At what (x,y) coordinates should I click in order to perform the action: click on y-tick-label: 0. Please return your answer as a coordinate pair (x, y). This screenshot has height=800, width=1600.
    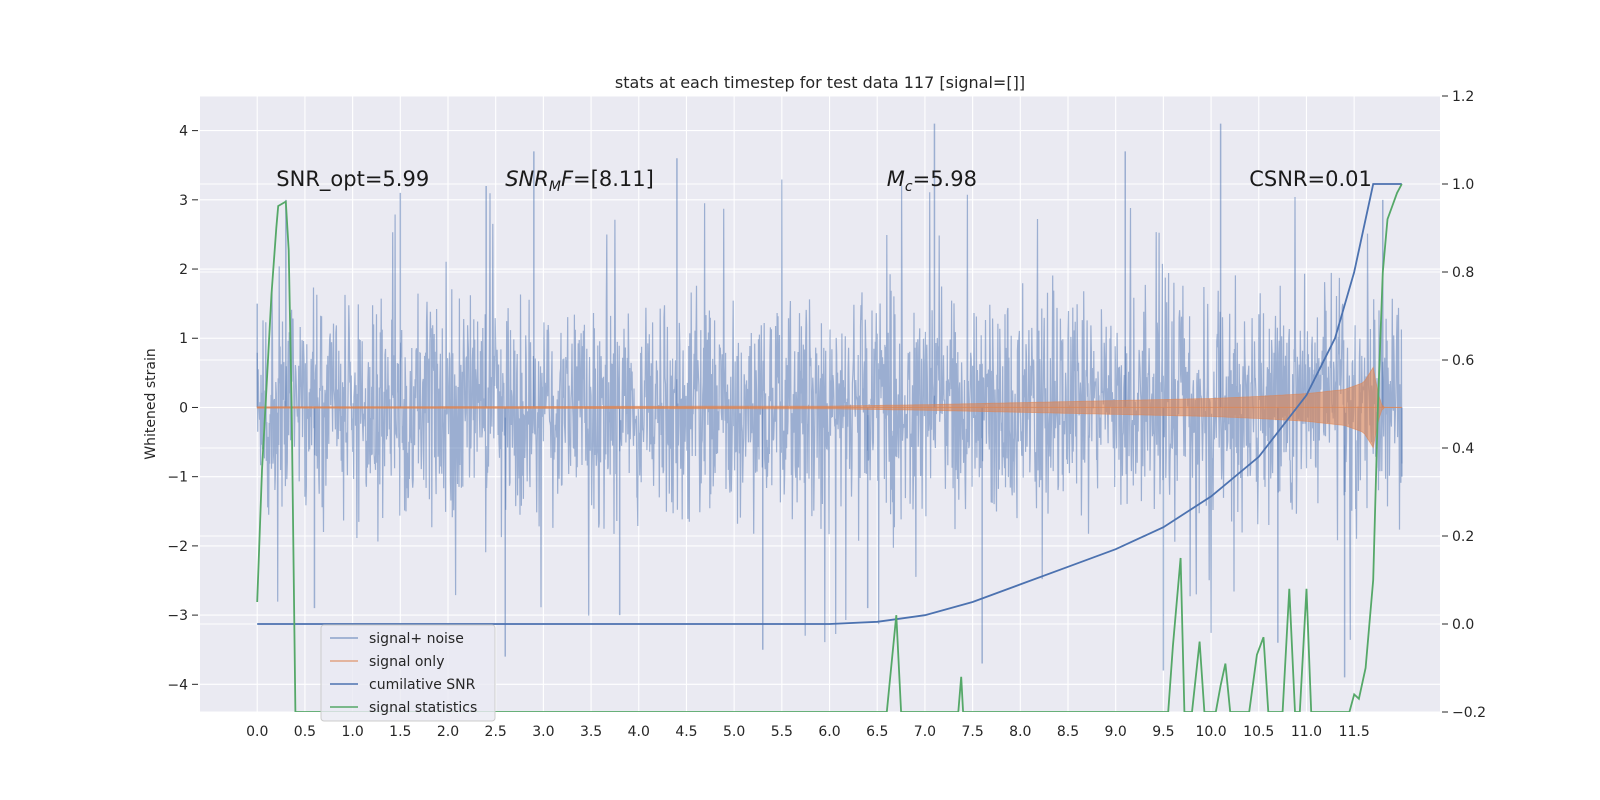
    Looking at the image, I should click on (183, 408).